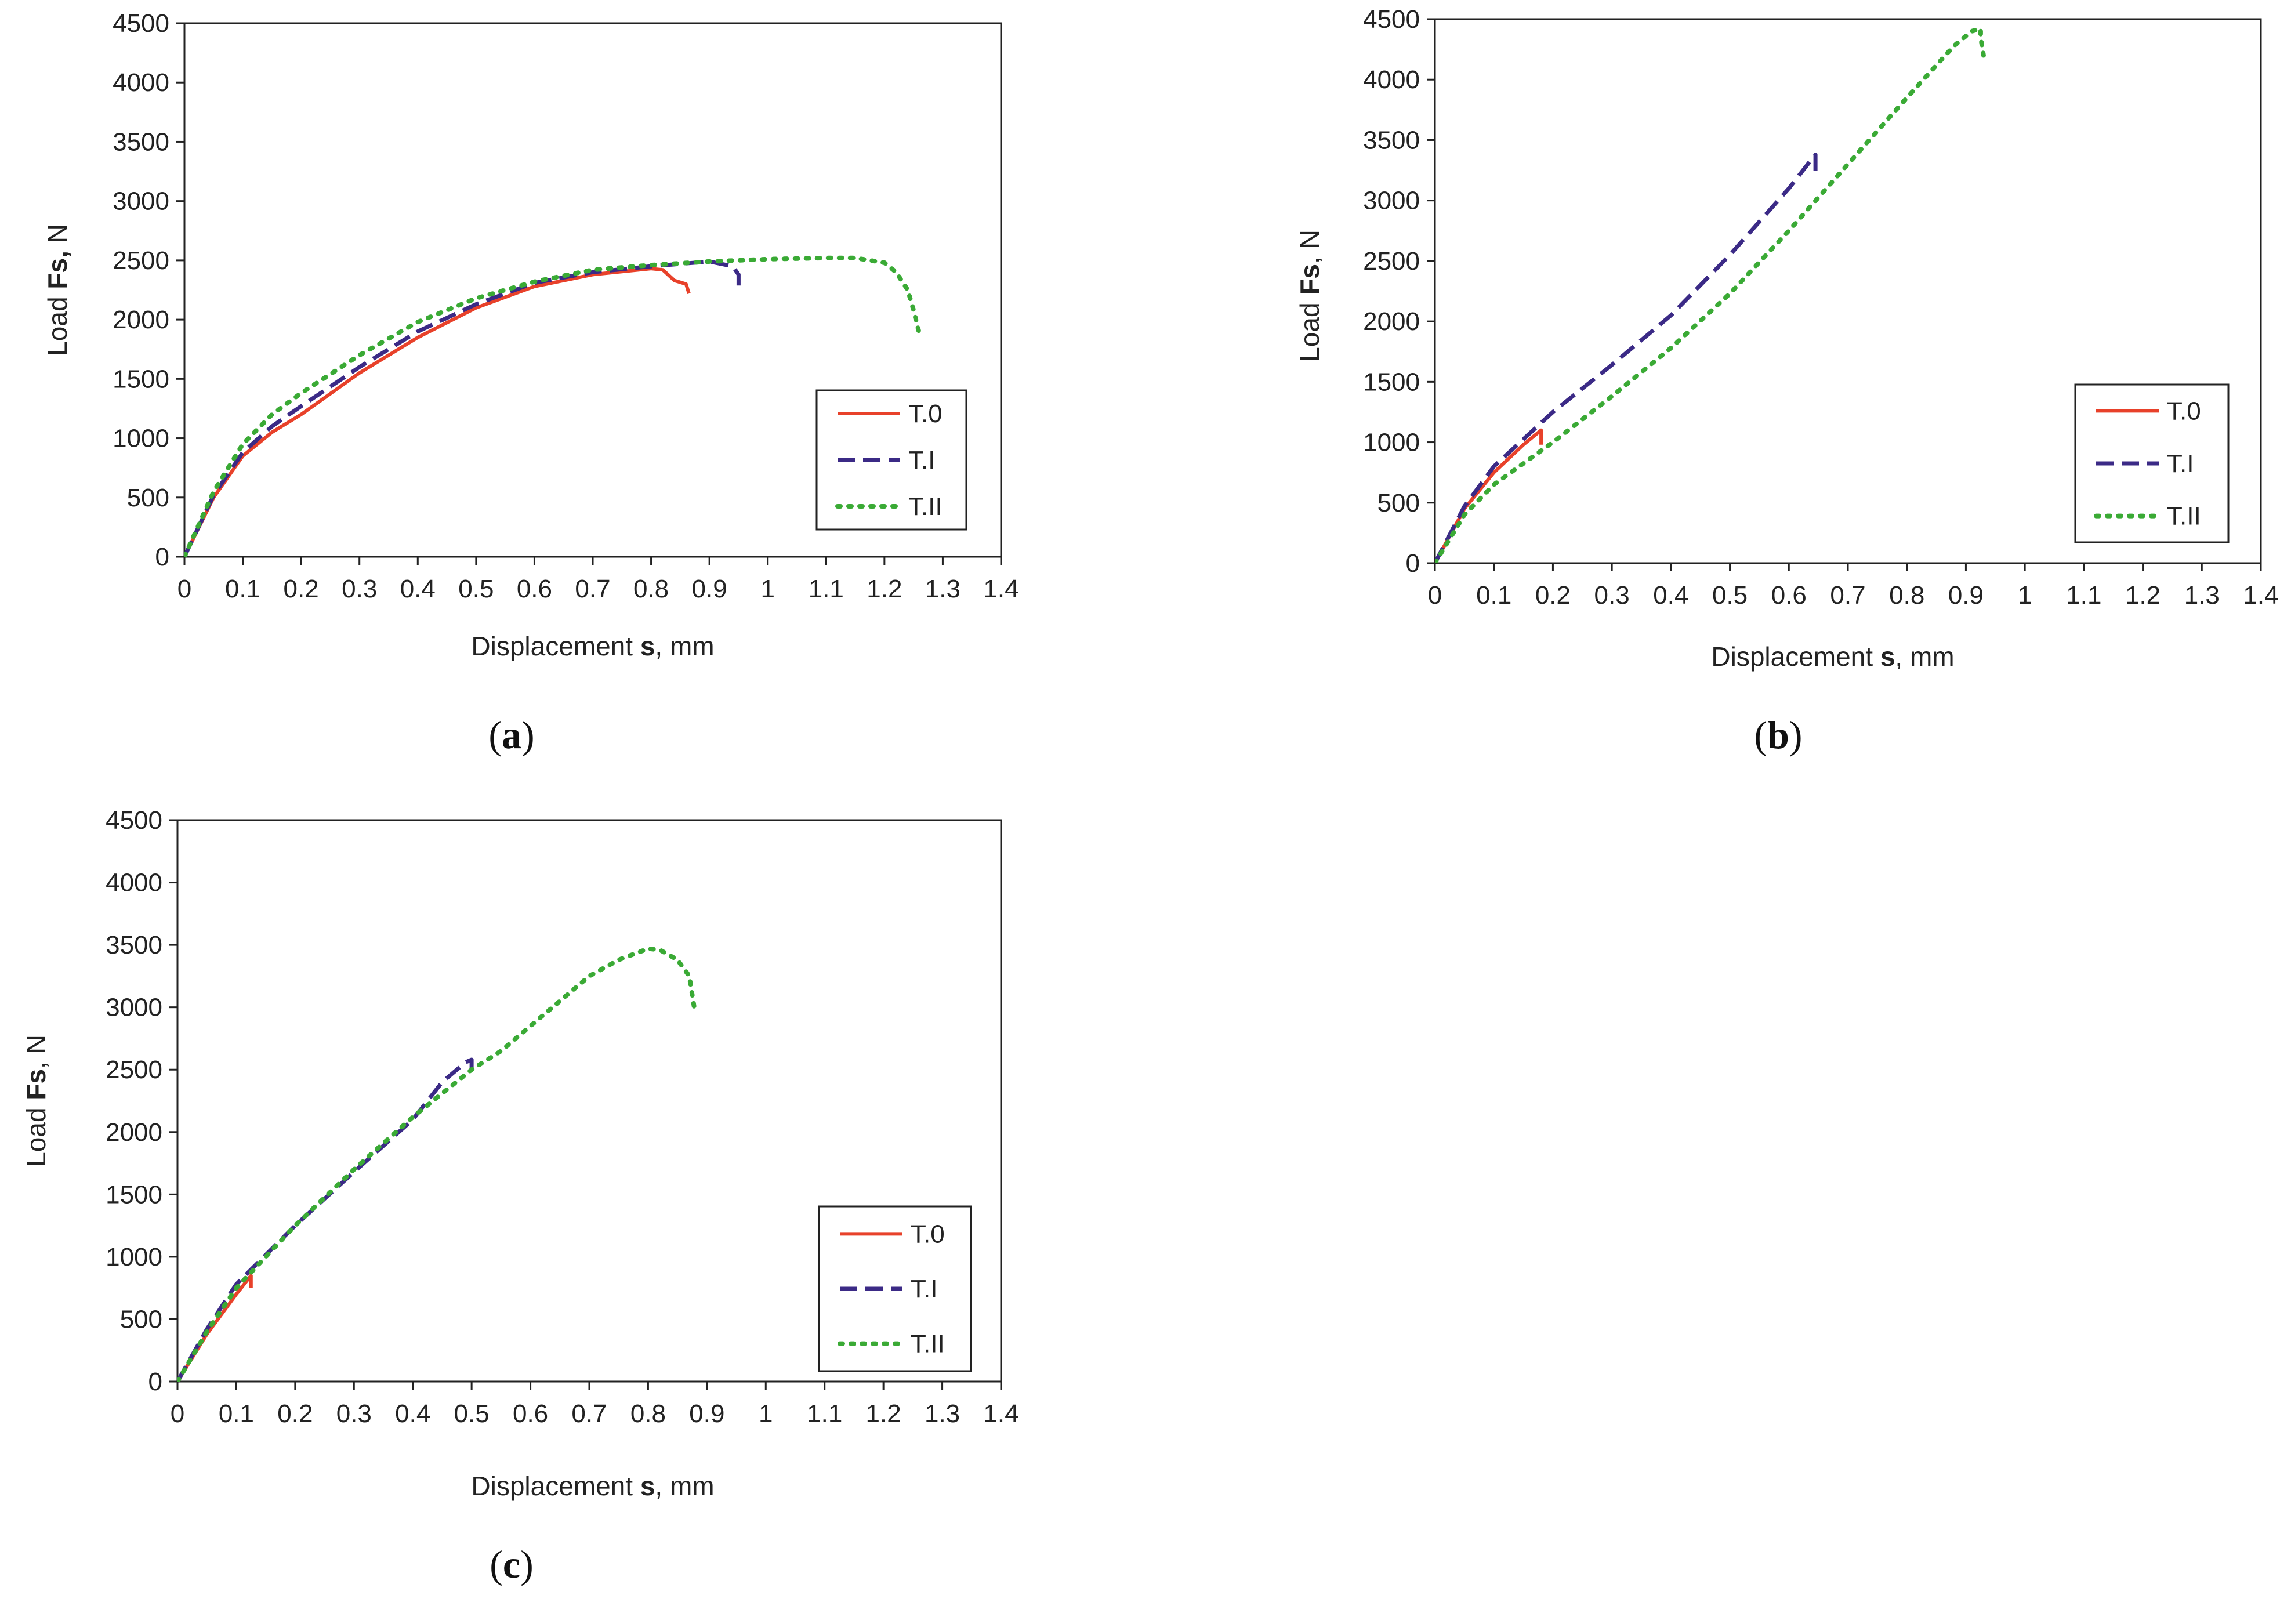  I want to click on caption-letter: c, so click(511, 1564).